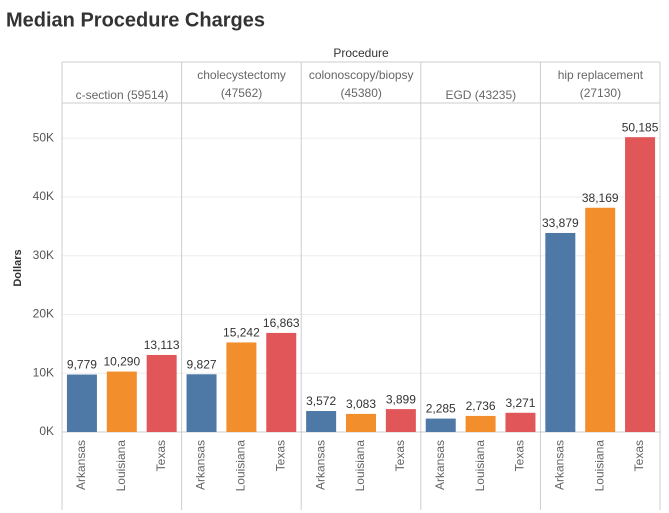 Image resolution: width=669 pixels, height=513 pixels. What do you see at coordinates (281, 323) in the screenshot?
I see `value-label: 16,863` at bounding box center [281, 323].